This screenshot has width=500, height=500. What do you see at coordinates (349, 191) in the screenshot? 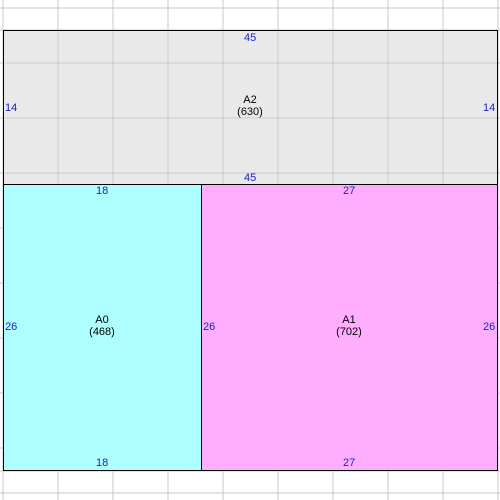
I see `region-a1-top-dim: 27` at bounding box center [349, 191].